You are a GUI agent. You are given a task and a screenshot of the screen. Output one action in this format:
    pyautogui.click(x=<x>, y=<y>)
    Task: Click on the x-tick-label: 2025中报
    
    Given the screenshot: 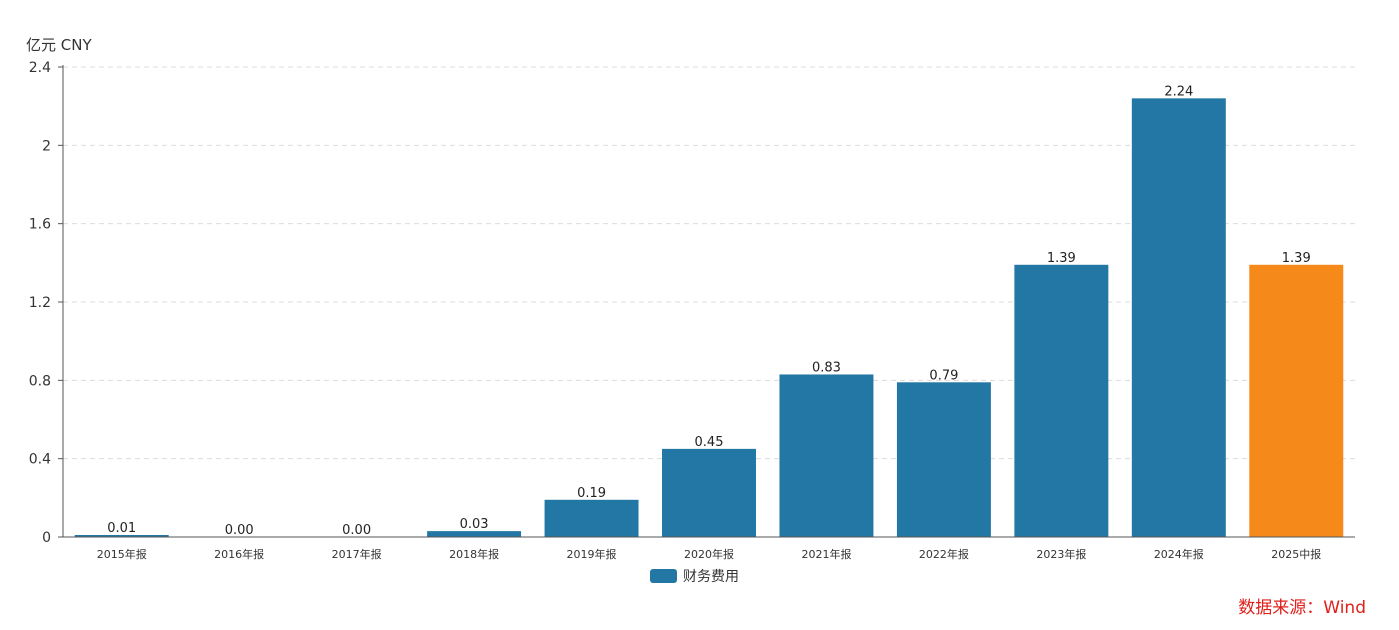 What is the action you would take?
    pyautogui.click(x=1296, y=554)
    